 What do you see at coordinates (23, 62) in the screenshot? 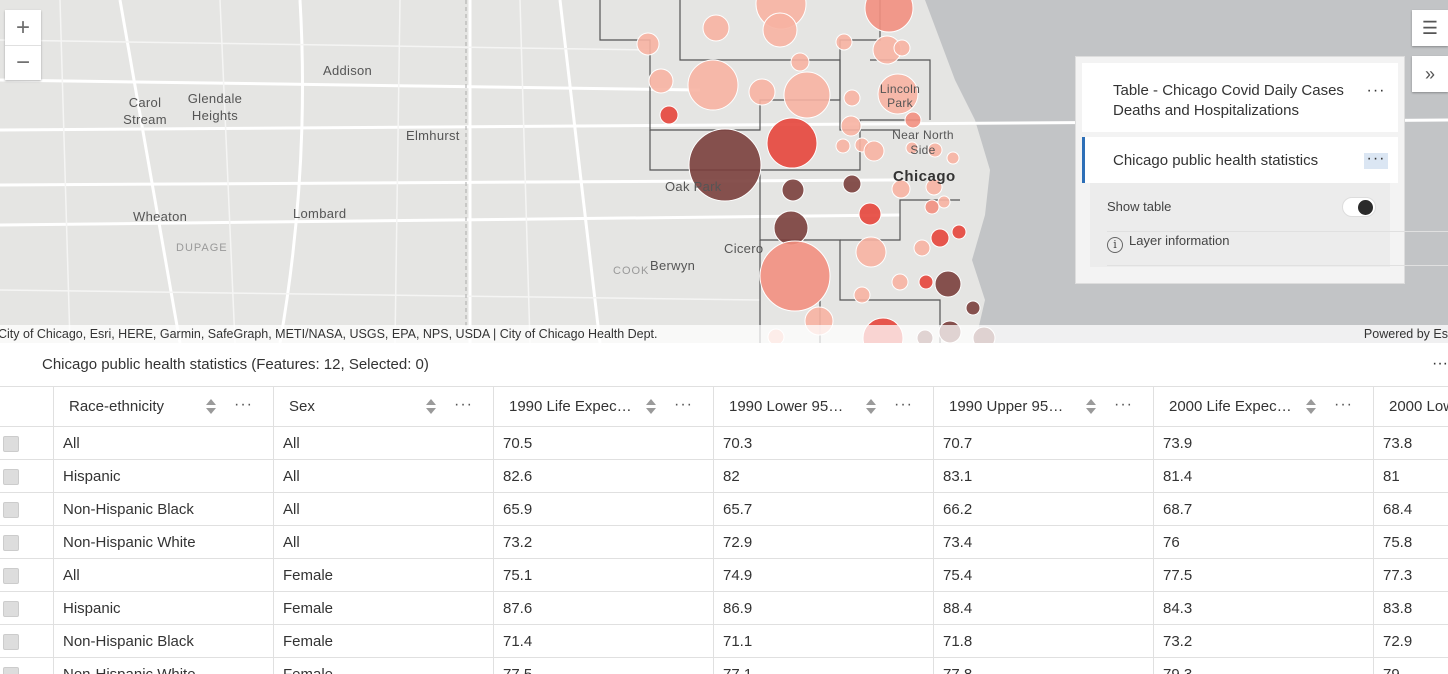
I see `zoom-out-button: −` at bounding box center [23, 62].